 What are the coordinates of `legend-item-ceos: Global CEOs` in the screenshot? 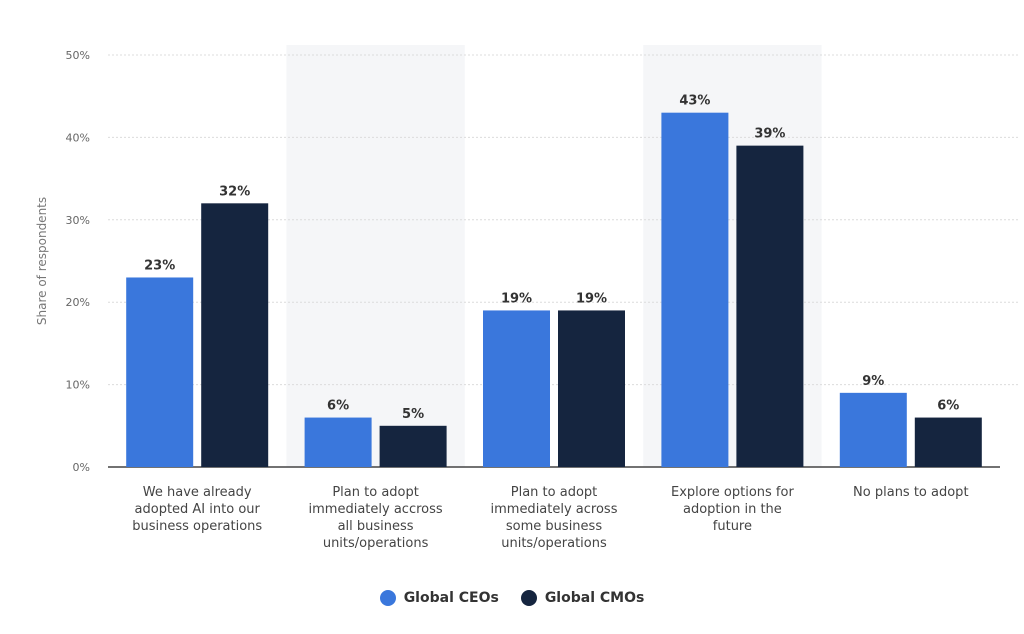 It's located at (439, 598).